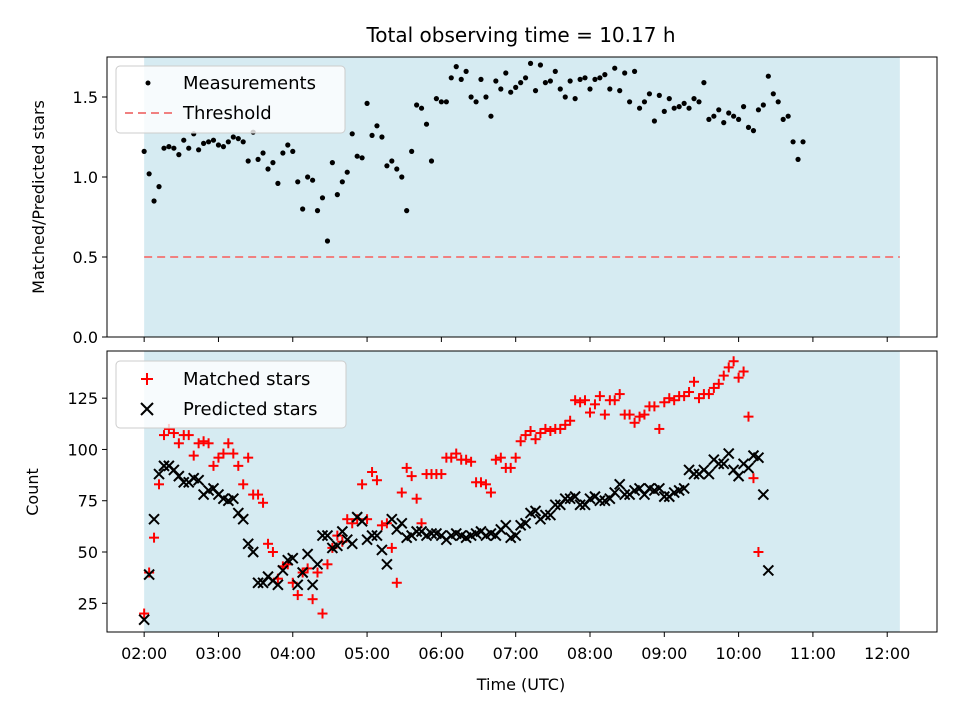 The image size is (960, 720). What do you see at coordinates (147, 379) in the screenshot?
I see `matched-legend-marker` at bounding box center [147, 379].